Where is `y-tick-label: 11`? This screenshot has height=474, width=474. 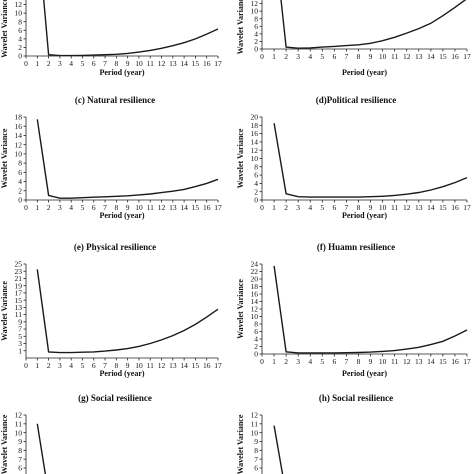
y-tick-label: 11 is located at coordinates (18, 314).